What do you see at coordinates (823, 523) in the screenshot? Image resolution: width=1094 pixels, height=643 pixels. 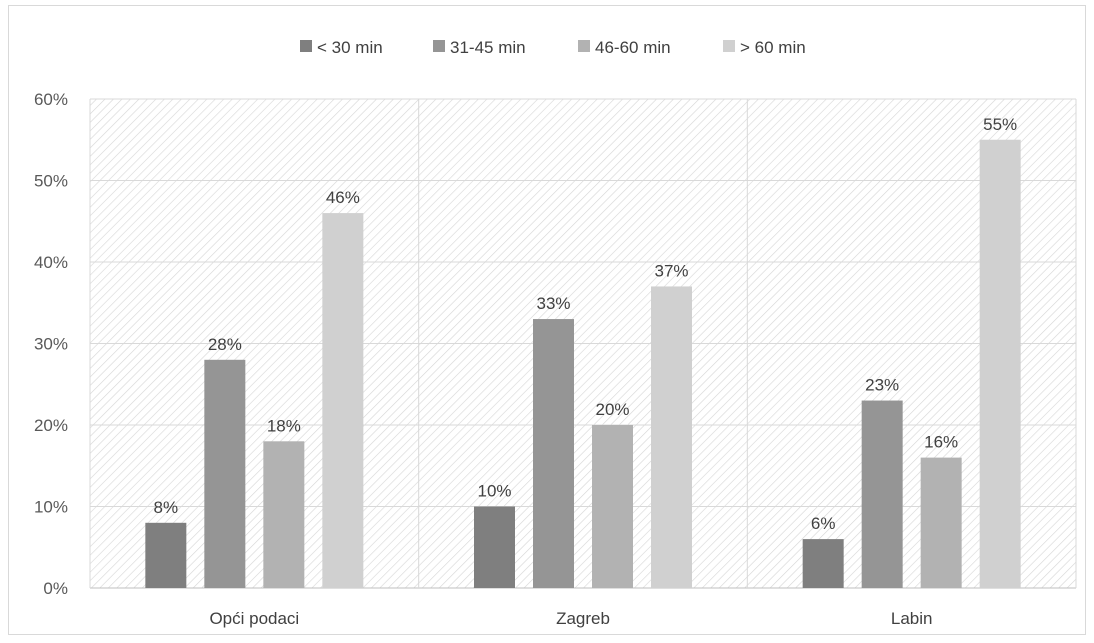 I see `data-label: 6%` at bounding box center [823, 523].